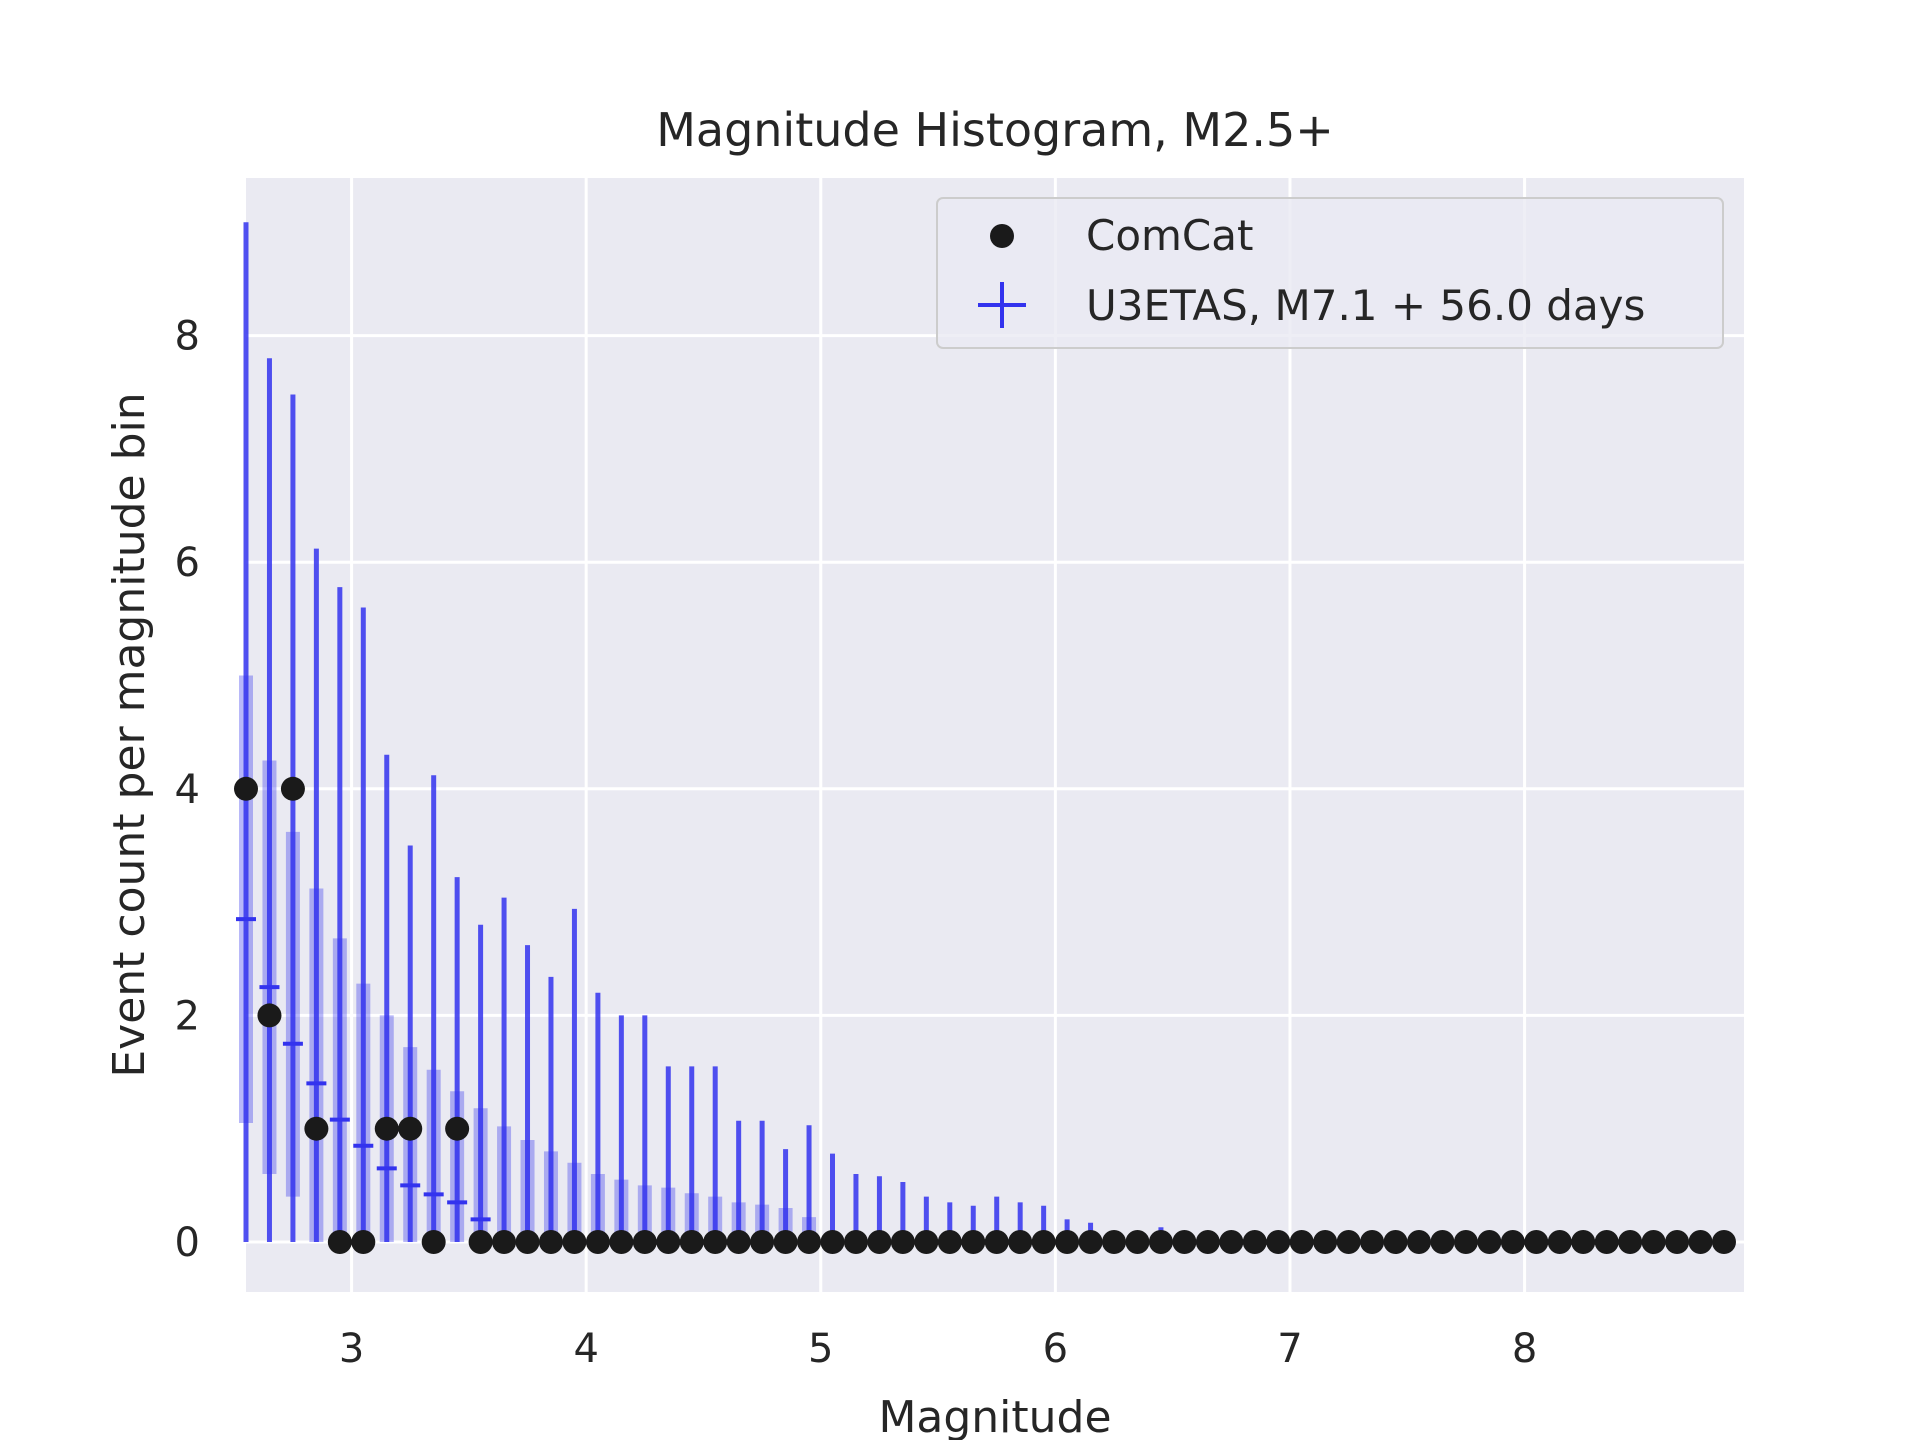 The height and width of the screenshot is (1440, 1920). I want to click on x-tick-label: 6, so click(1055, 1349).